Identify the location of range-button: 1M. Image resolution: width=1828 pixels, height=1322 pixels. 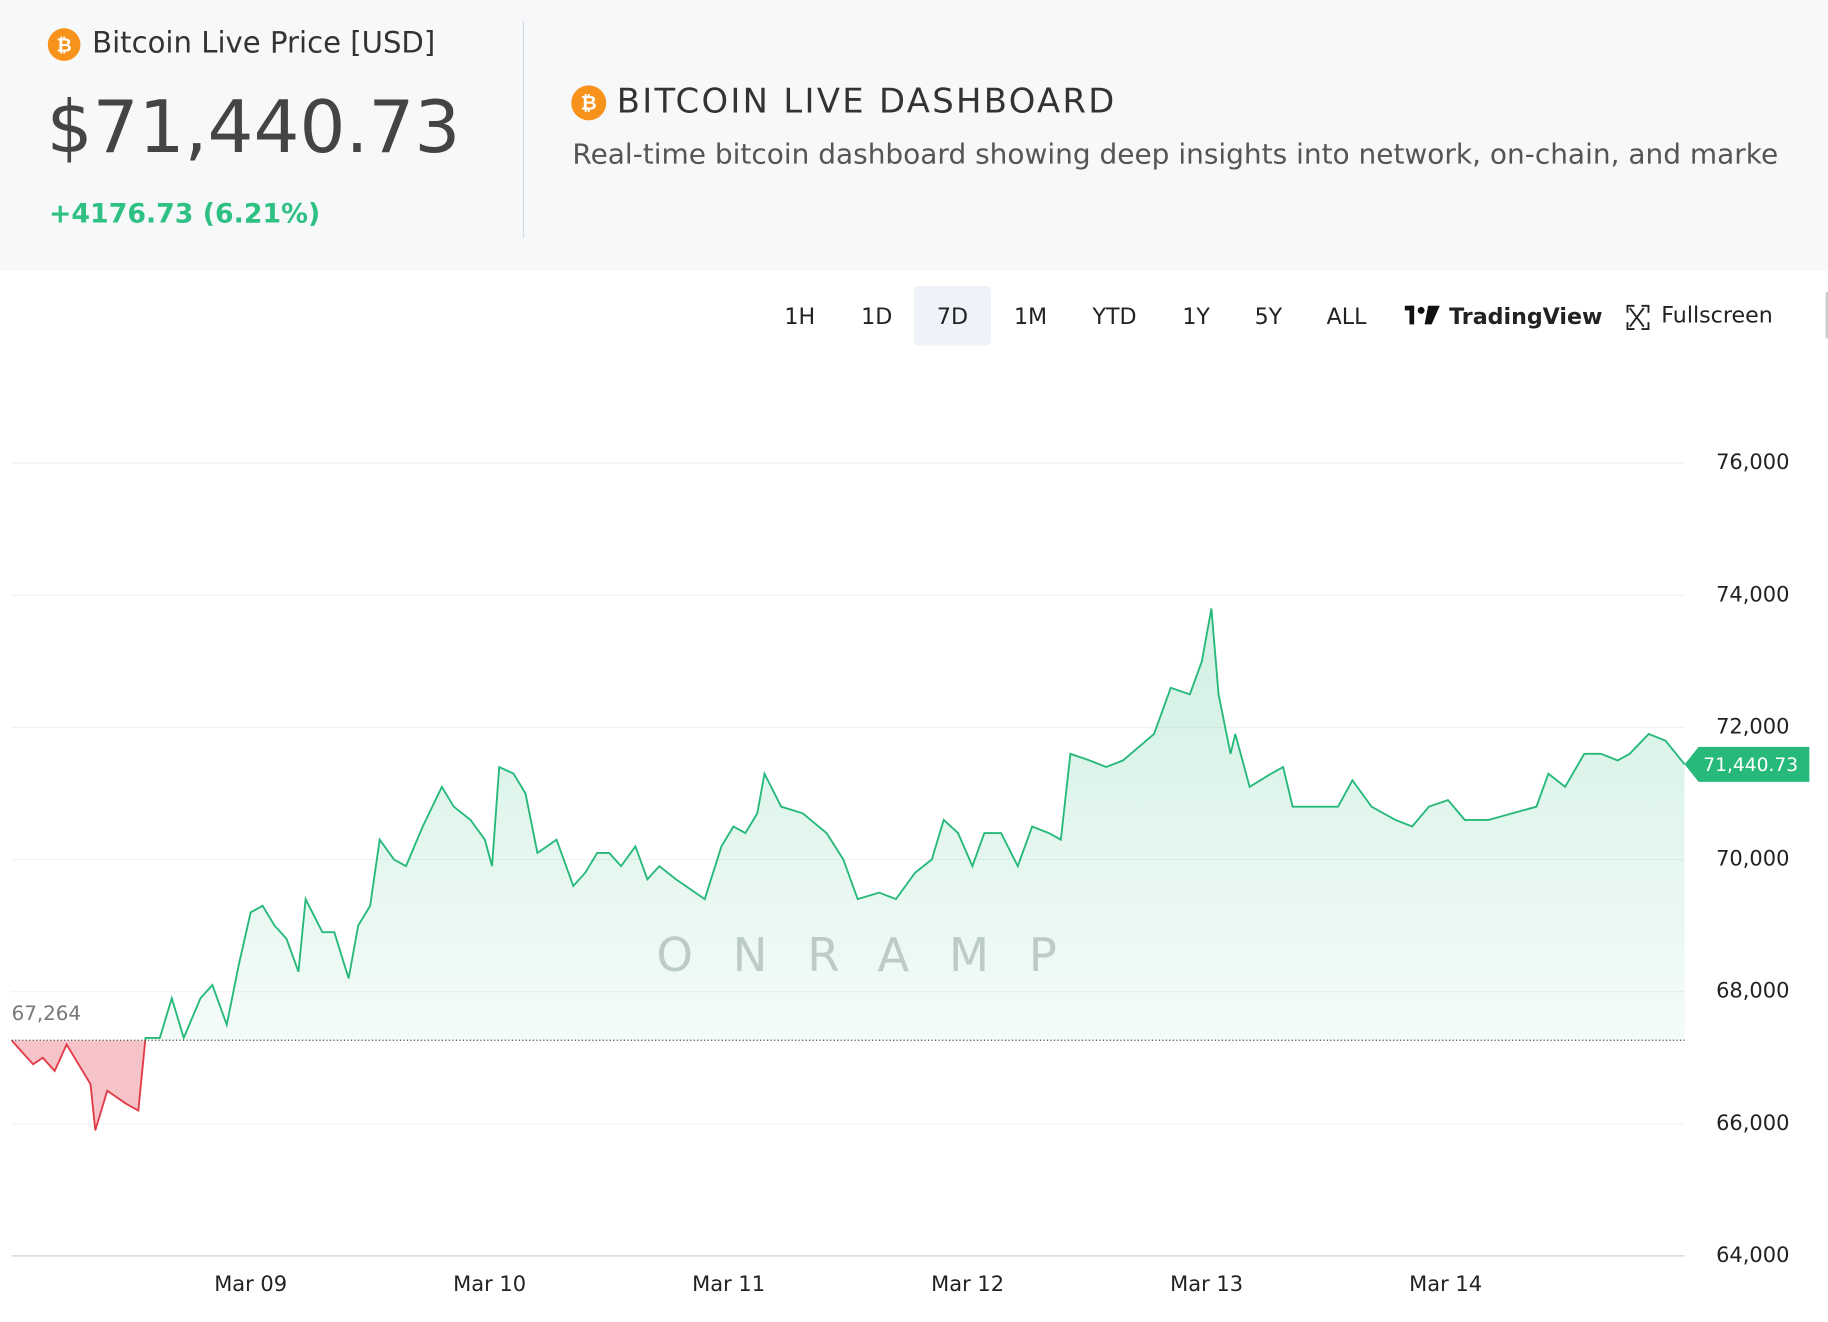
(1030, 317).